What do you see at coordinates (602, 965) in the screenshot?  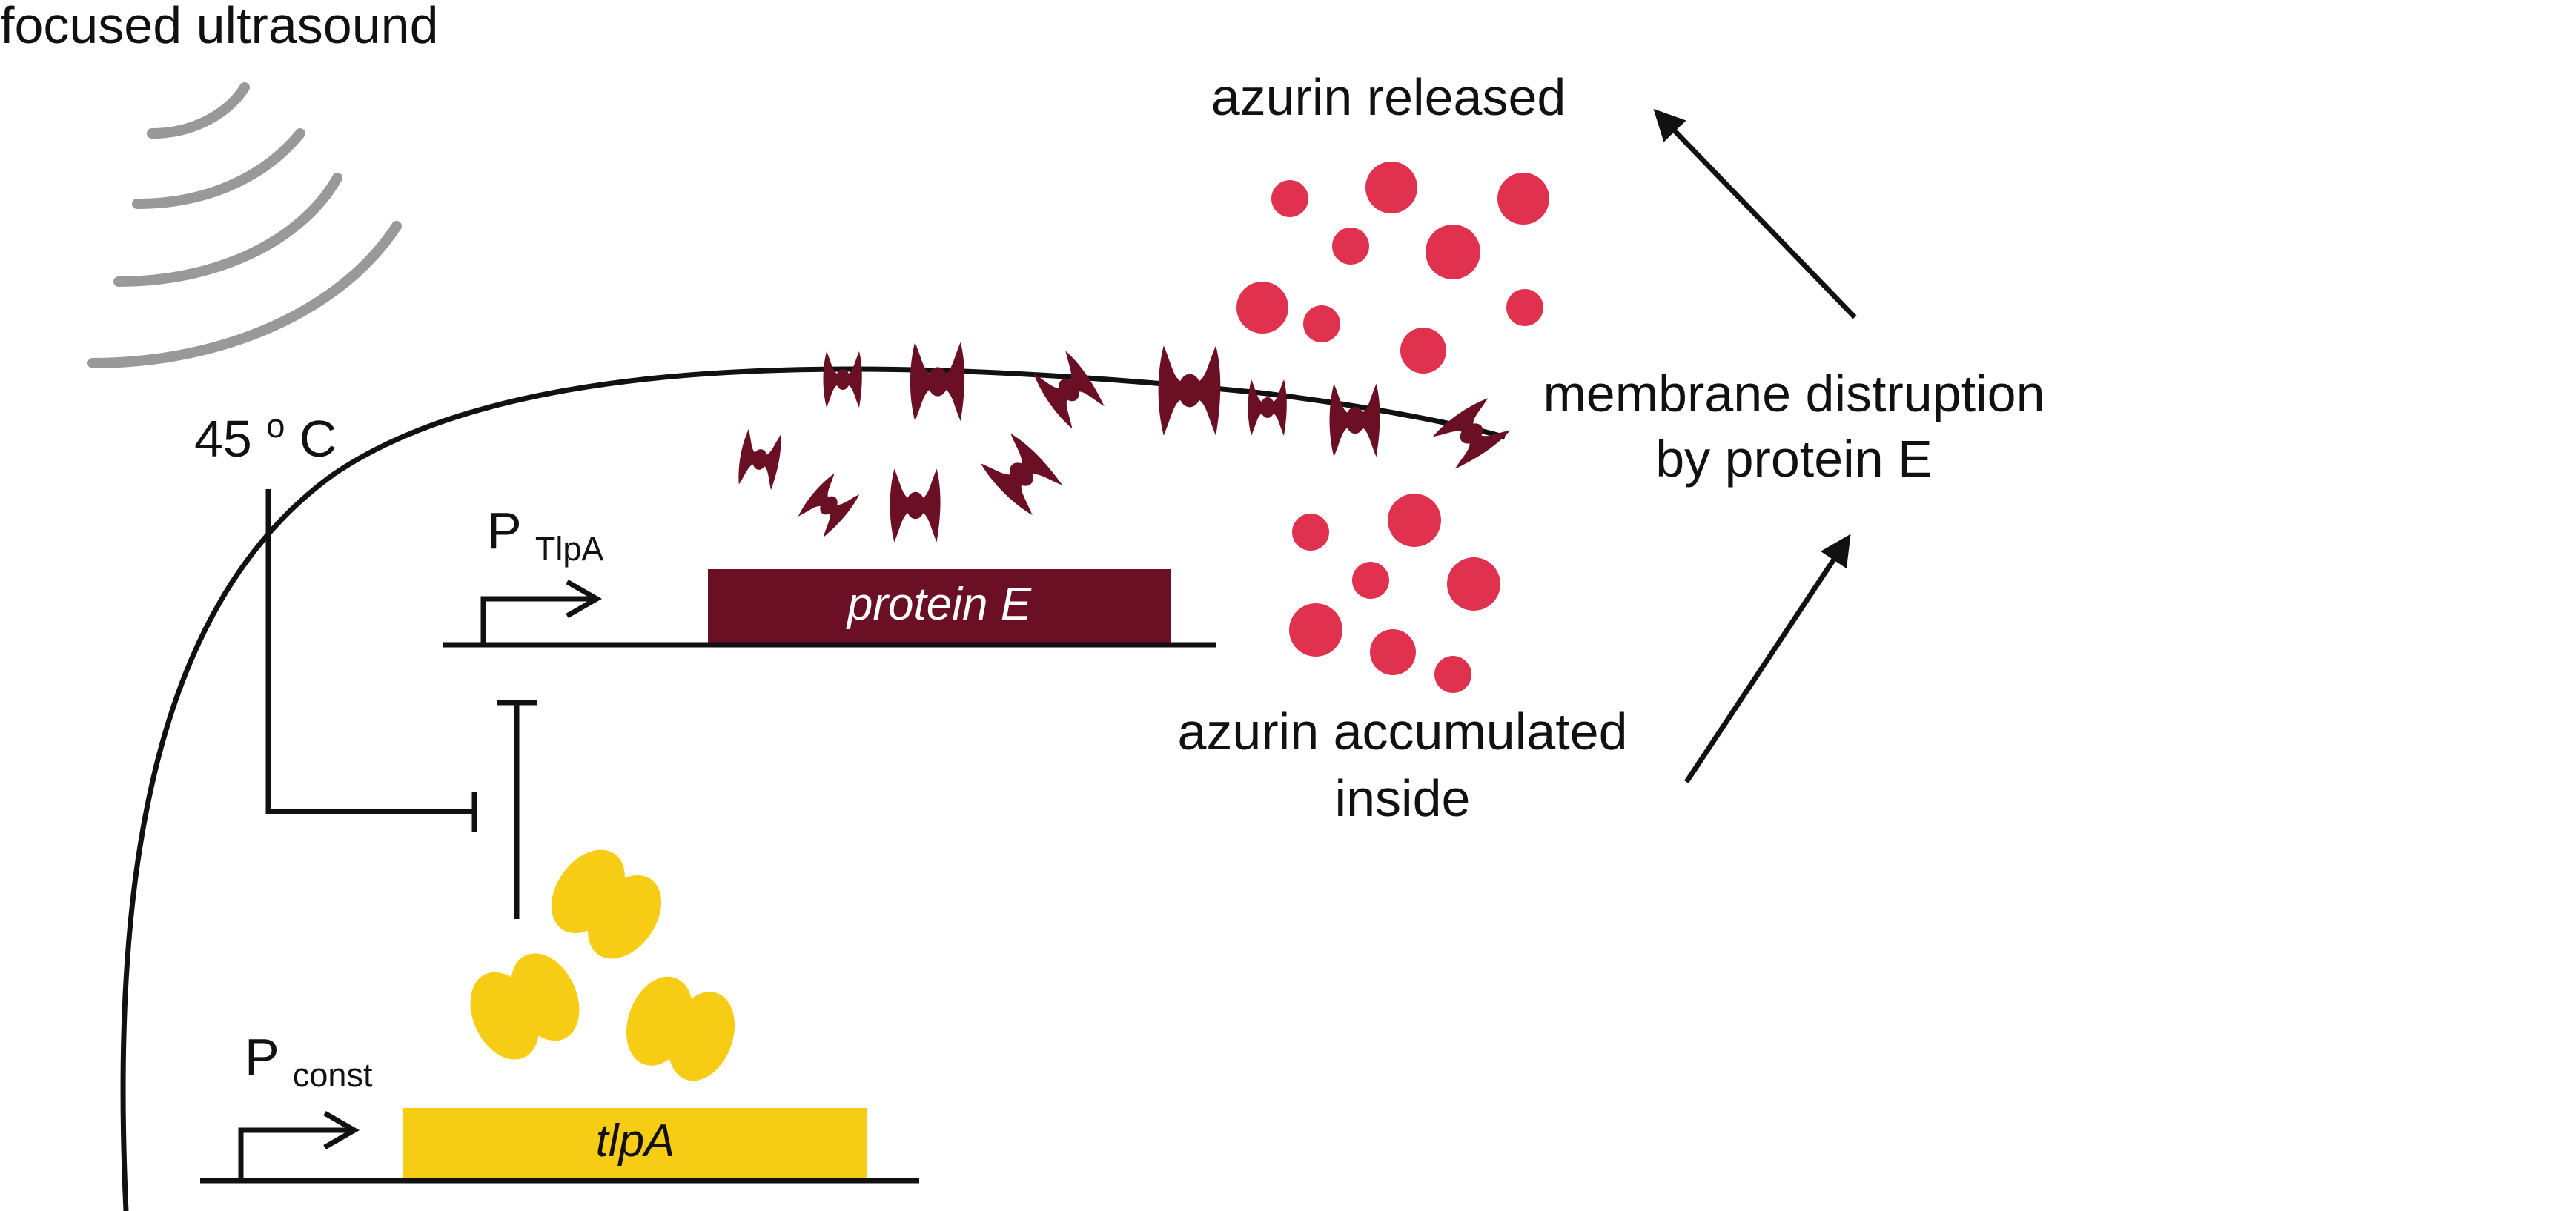 I see `tlpa-protein-group` at bounding box center [602, 965].